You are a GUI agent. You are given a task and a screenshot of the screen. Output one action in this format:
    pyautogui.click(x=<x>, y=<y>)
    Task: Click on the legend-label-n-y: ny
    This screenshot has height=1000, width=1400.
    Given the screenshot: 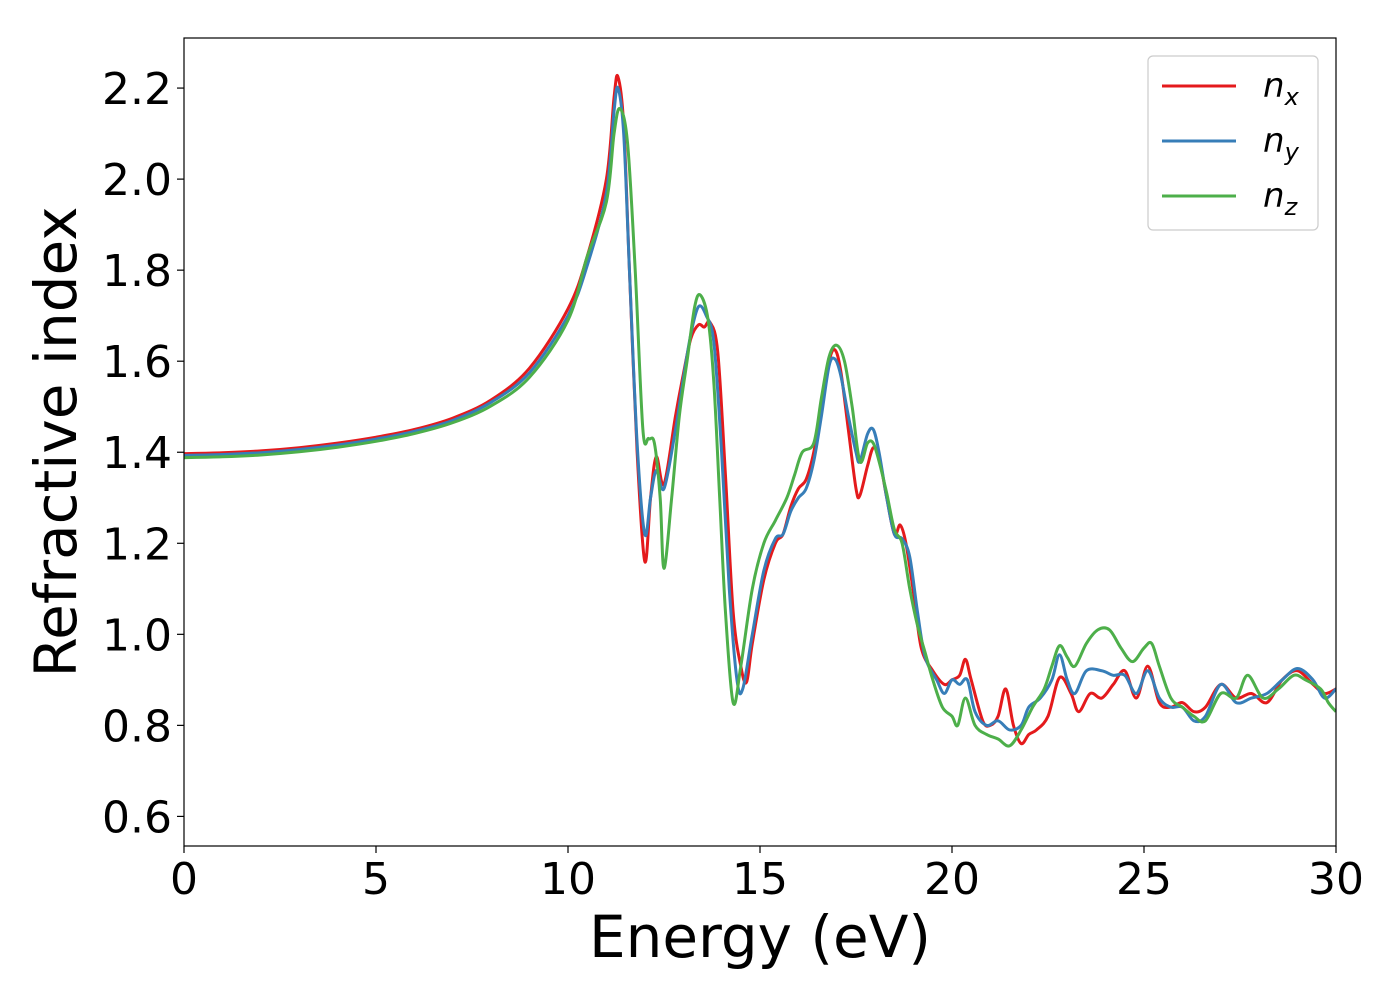 What is the action you would take?
    pyautogui.click(x=1281, y=143)
    